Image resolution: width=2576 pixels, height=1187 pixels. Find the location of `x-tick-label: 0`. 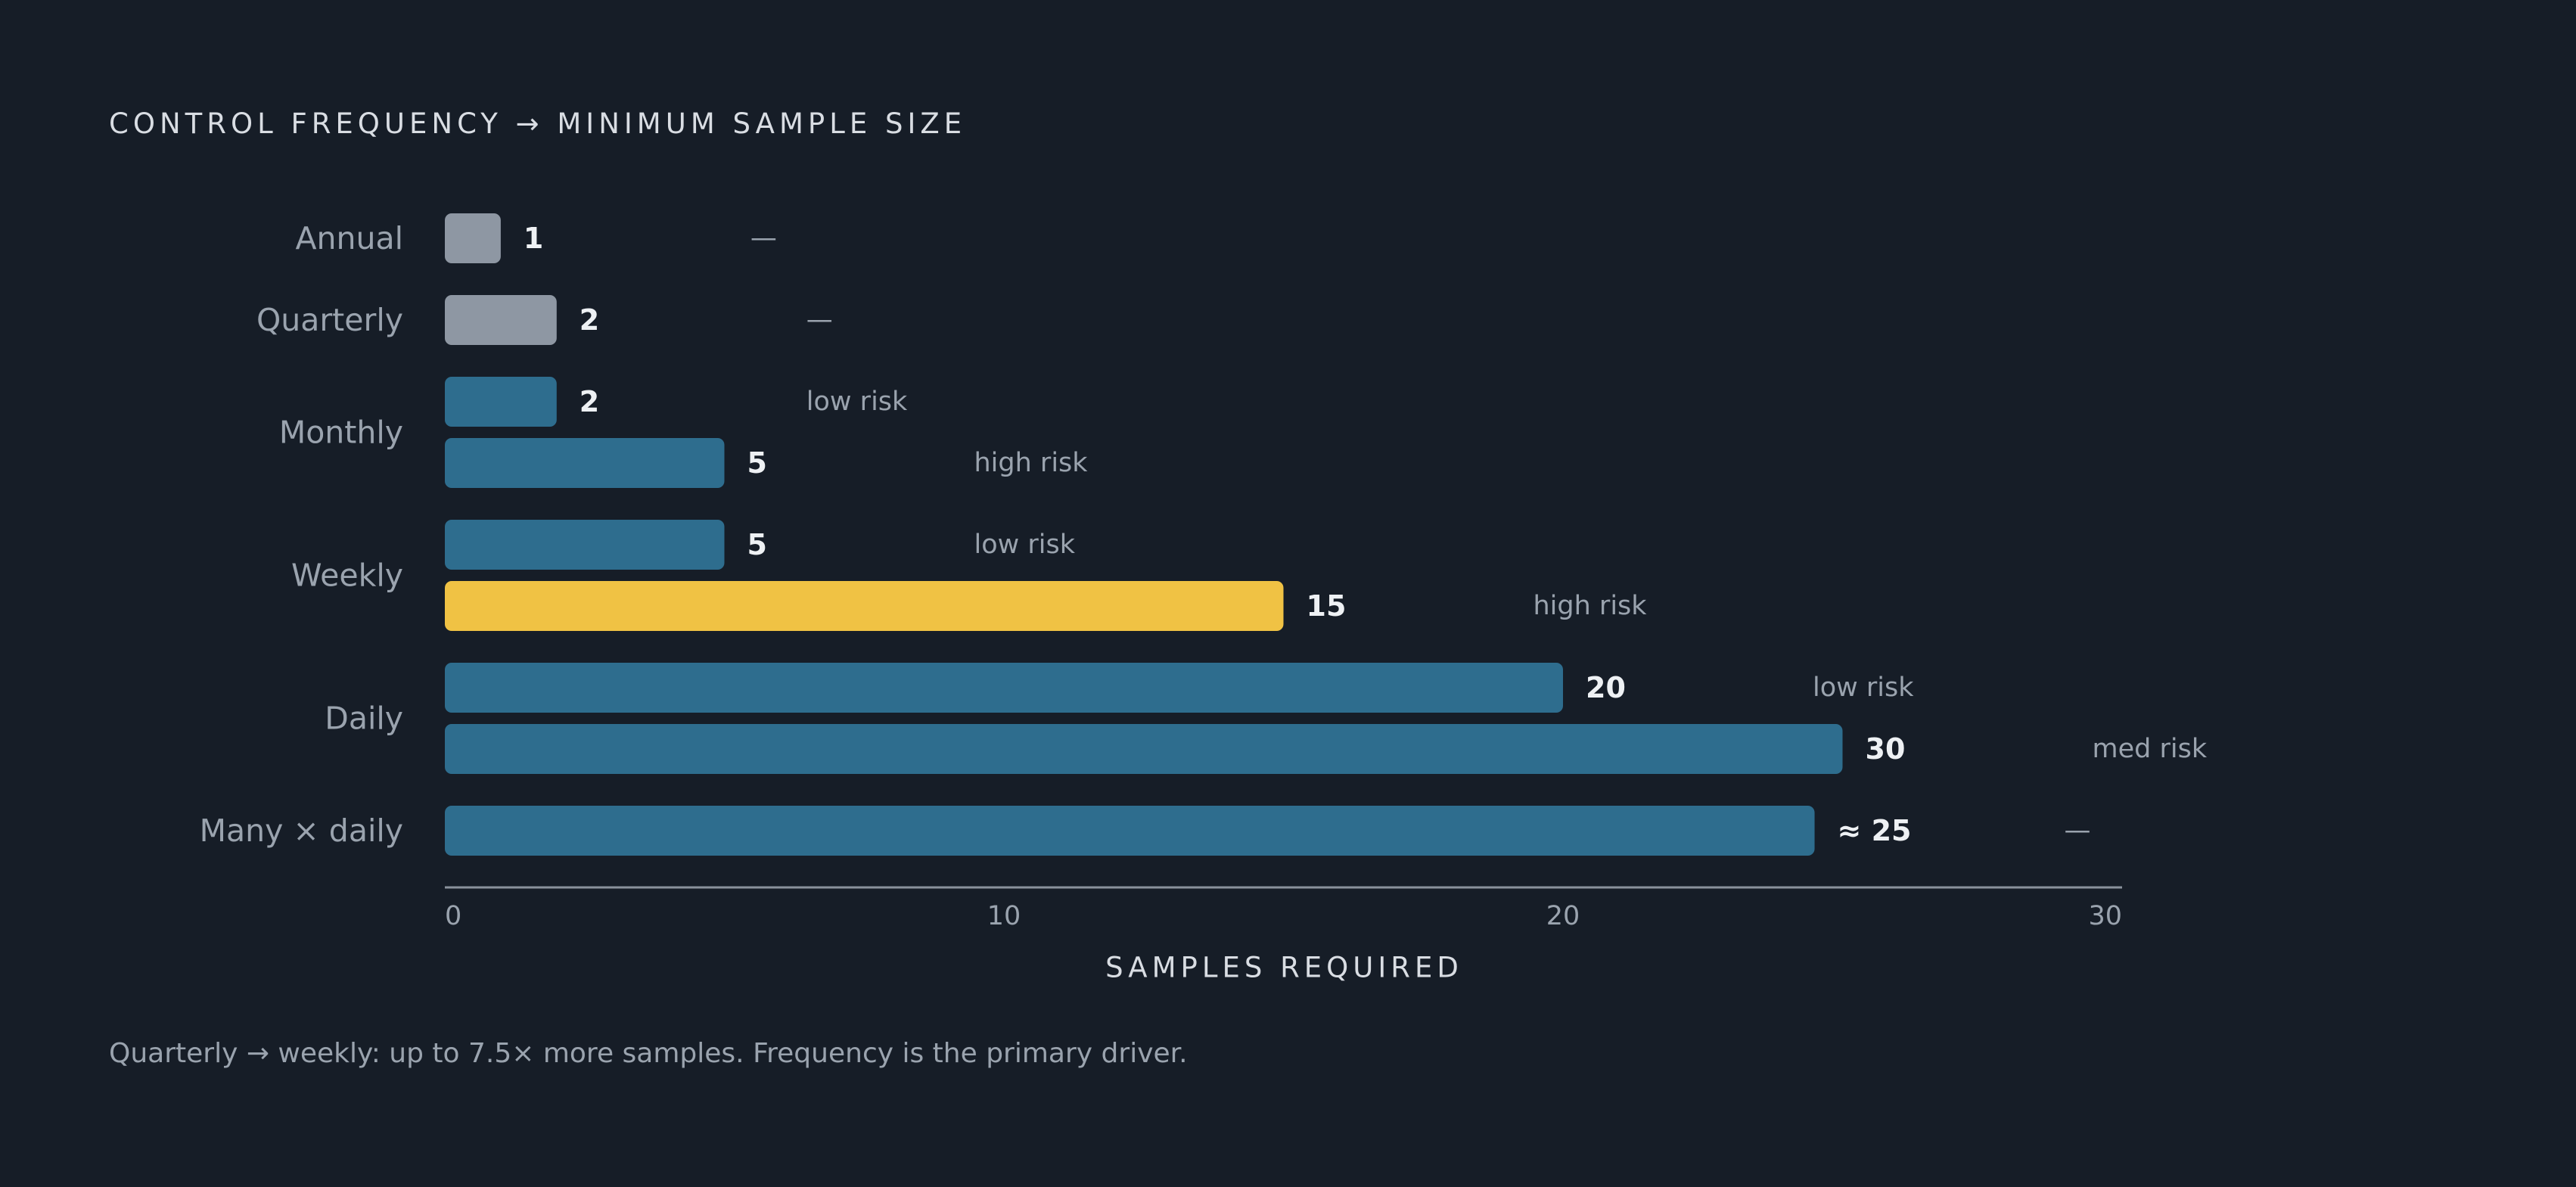

x-tick-label: 0 is located at coordinates (453, 916).